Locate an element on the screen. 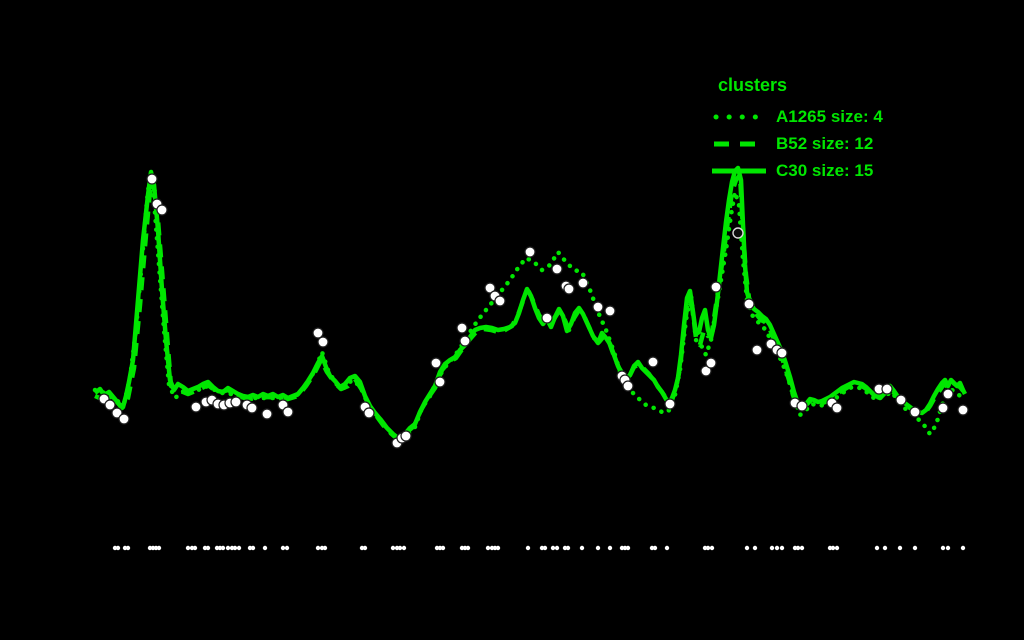  dotted-line-key-icon is located at coordinates (739, 117).